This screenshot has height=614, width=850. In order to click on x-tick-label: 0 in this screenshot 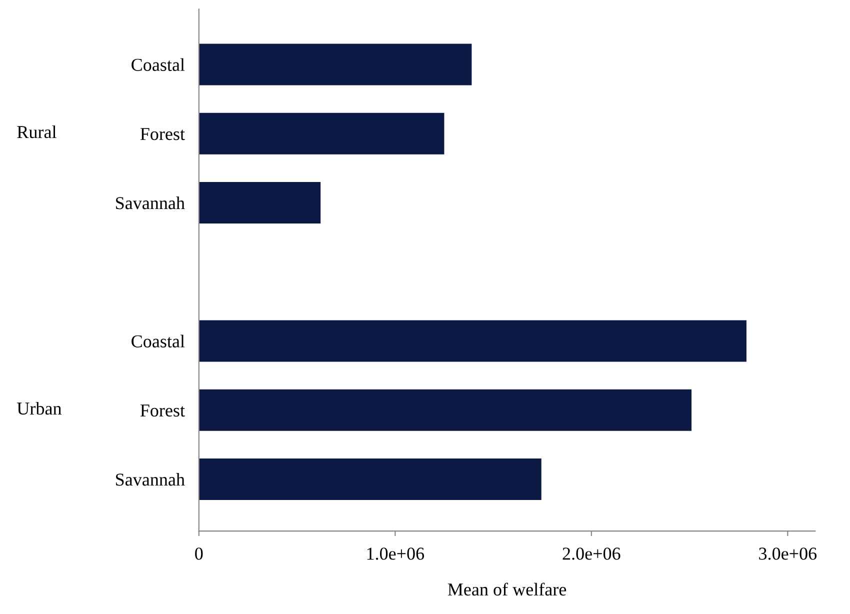, I will do `click(199, 554)`.